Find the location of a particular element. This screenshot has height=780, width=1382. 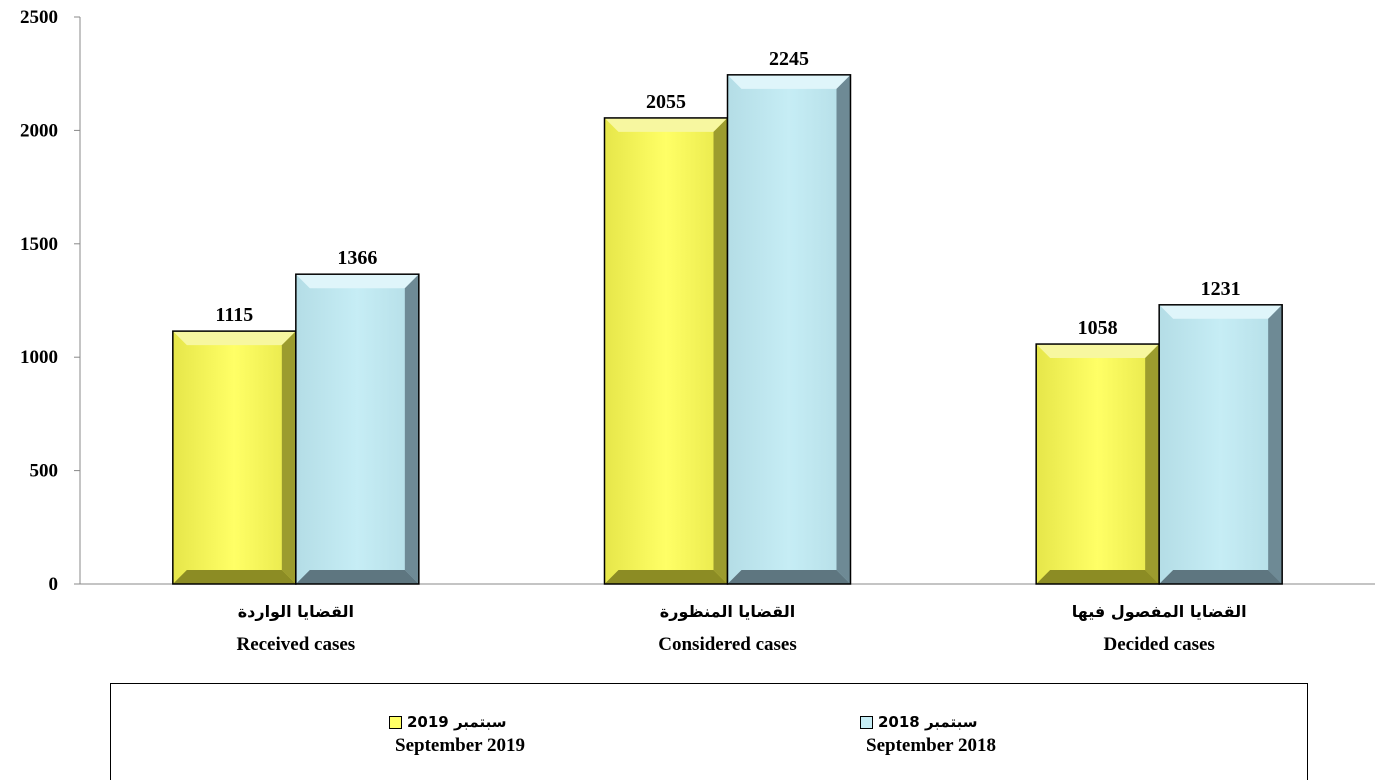

data-label: 1115 is located at coordinates (234, 315).